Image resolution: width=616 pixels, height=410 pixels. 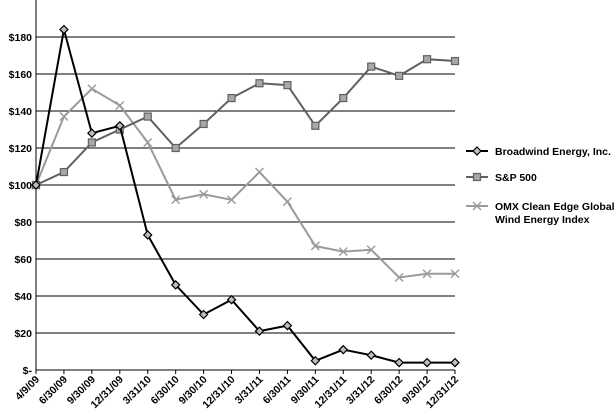 I want to click on x-tick-label: 6/30/10, so click(x=165, y=390).